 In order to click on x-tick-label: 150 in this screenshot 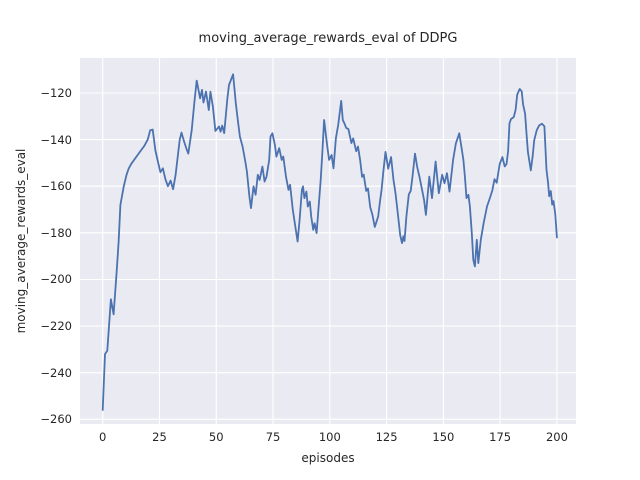, I will do `click(443, 437)`.